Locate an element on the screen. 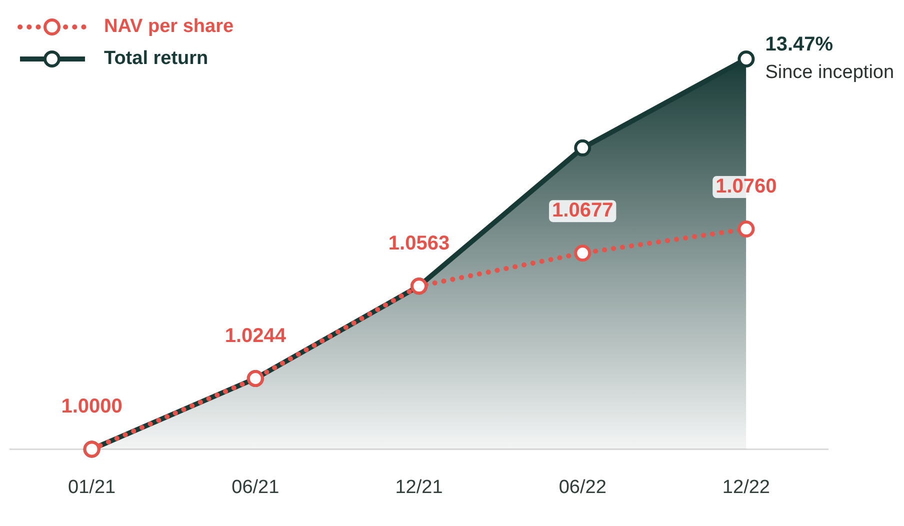 The image size is (904, 526). data-label: 1.0000 is located at coordinates (91, 407).